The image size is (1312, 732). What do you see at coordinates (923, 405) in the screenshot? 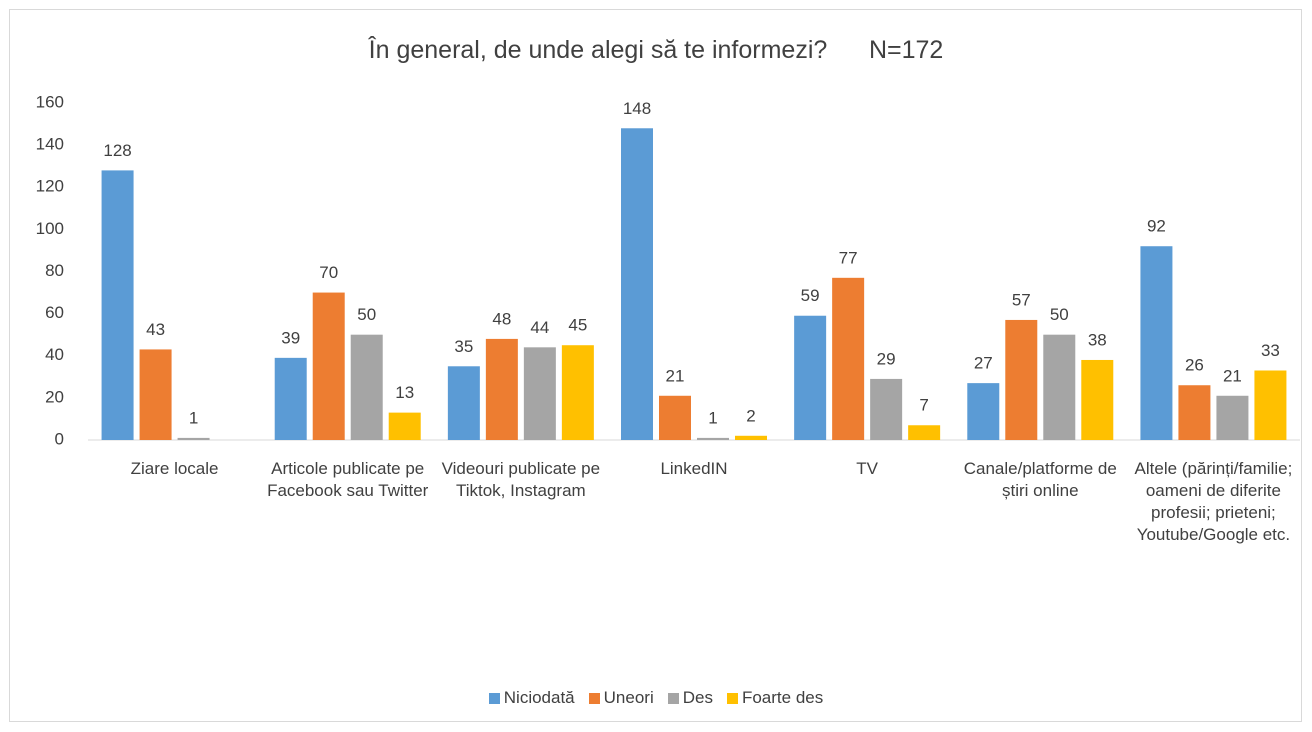
I see `data-label: 7` at bounding box center [923, 405].